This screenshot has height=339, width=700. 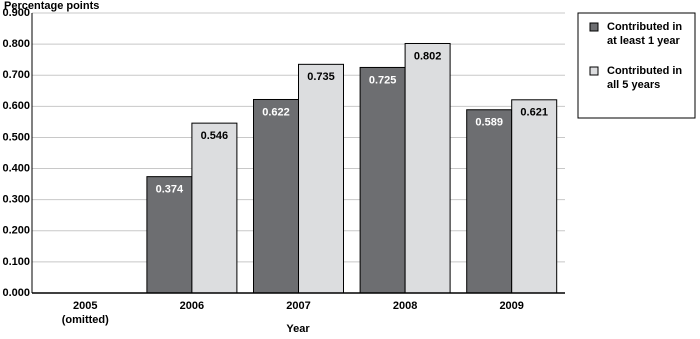 What do you see at coordinates (16, 137) in the screenshot?
I see `y-tick-label: 0.500` at bounding box center [16, 137].